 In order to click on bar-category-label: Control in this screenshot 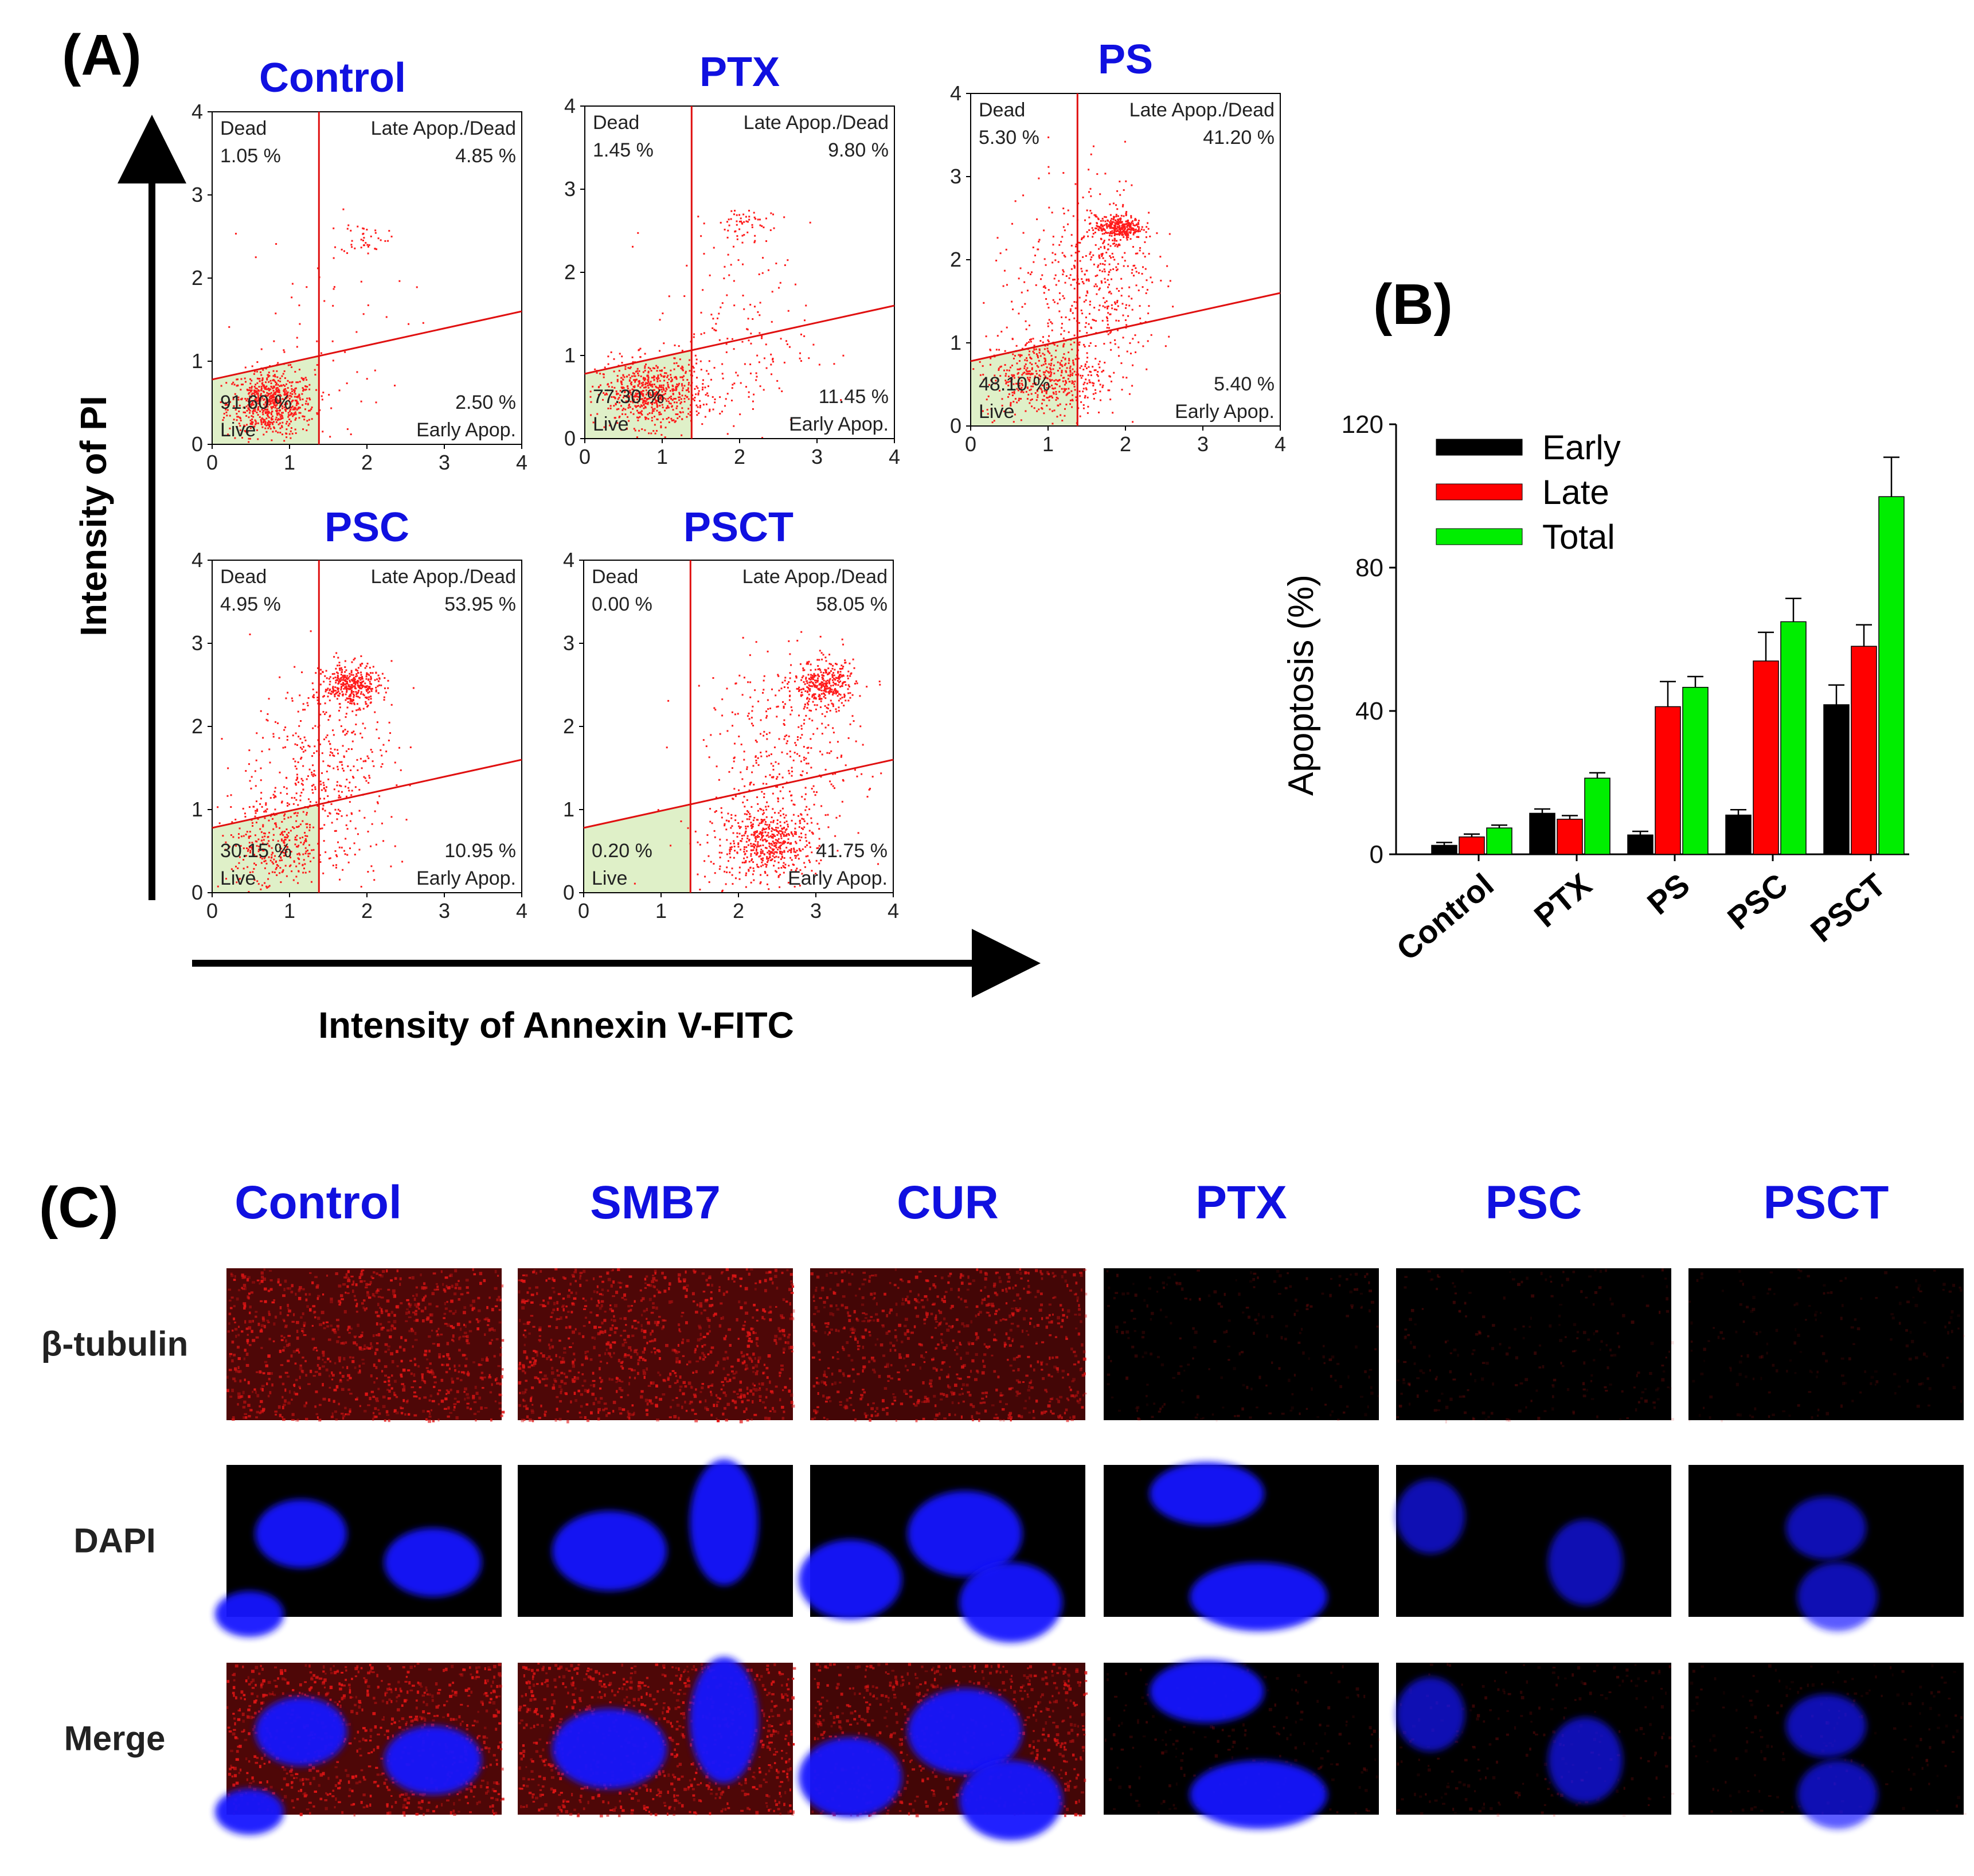, I will do `click(1445, 916)`.